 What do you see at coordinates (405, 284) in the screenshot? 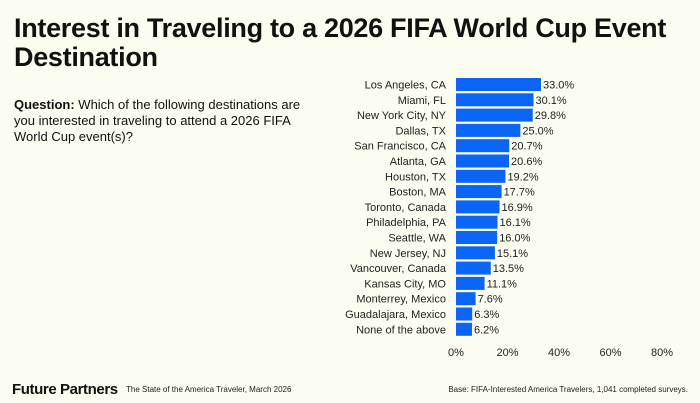
I see `category-label: Kansas City, MO` at bounding box center [405, 284].